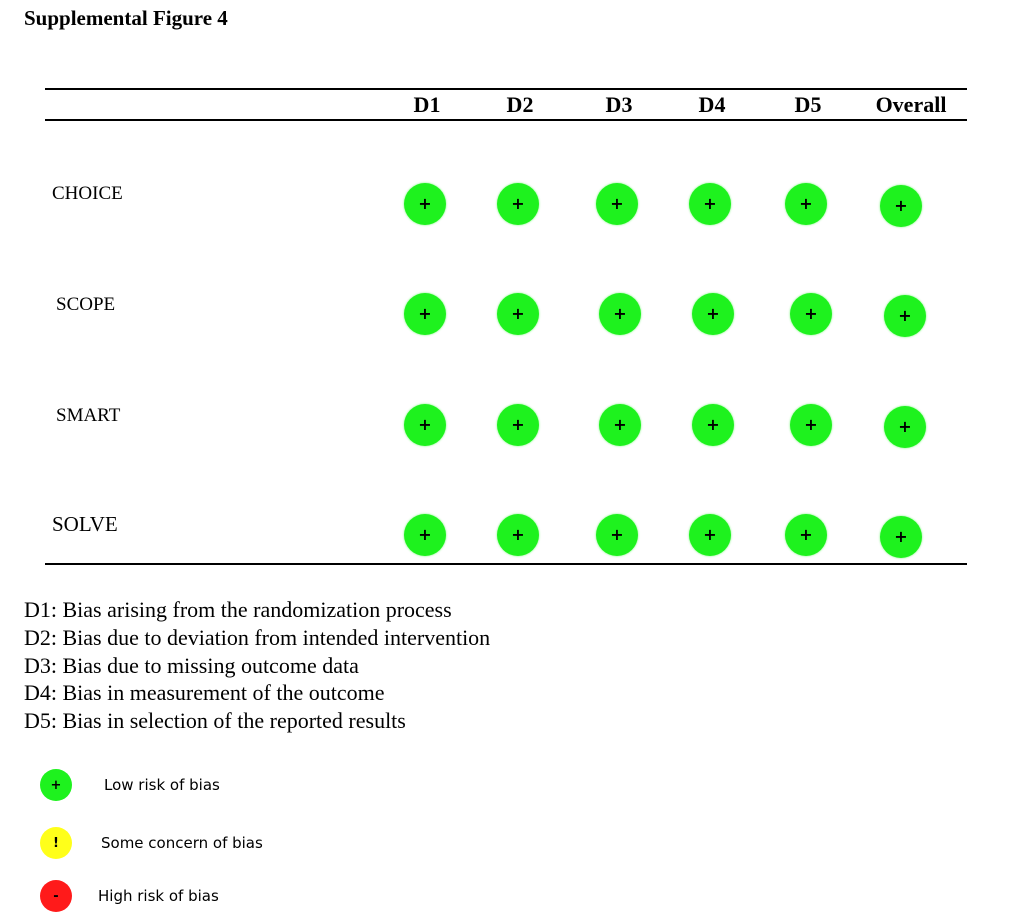 The image size is (1014, 922). Describe the element at coordinates (182, 843) in the screenshot. I see `legend-label-some: Some concern of bias` at that location.